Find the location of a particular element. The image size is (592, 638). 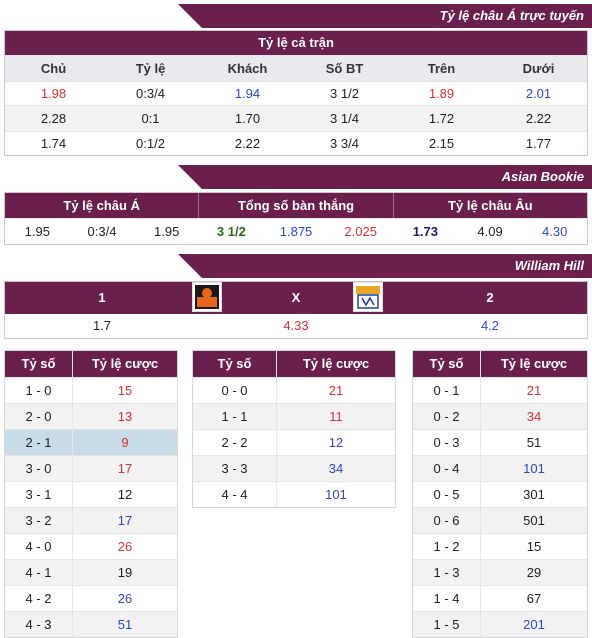

odds: 67 is located at coordinates (534, 598).